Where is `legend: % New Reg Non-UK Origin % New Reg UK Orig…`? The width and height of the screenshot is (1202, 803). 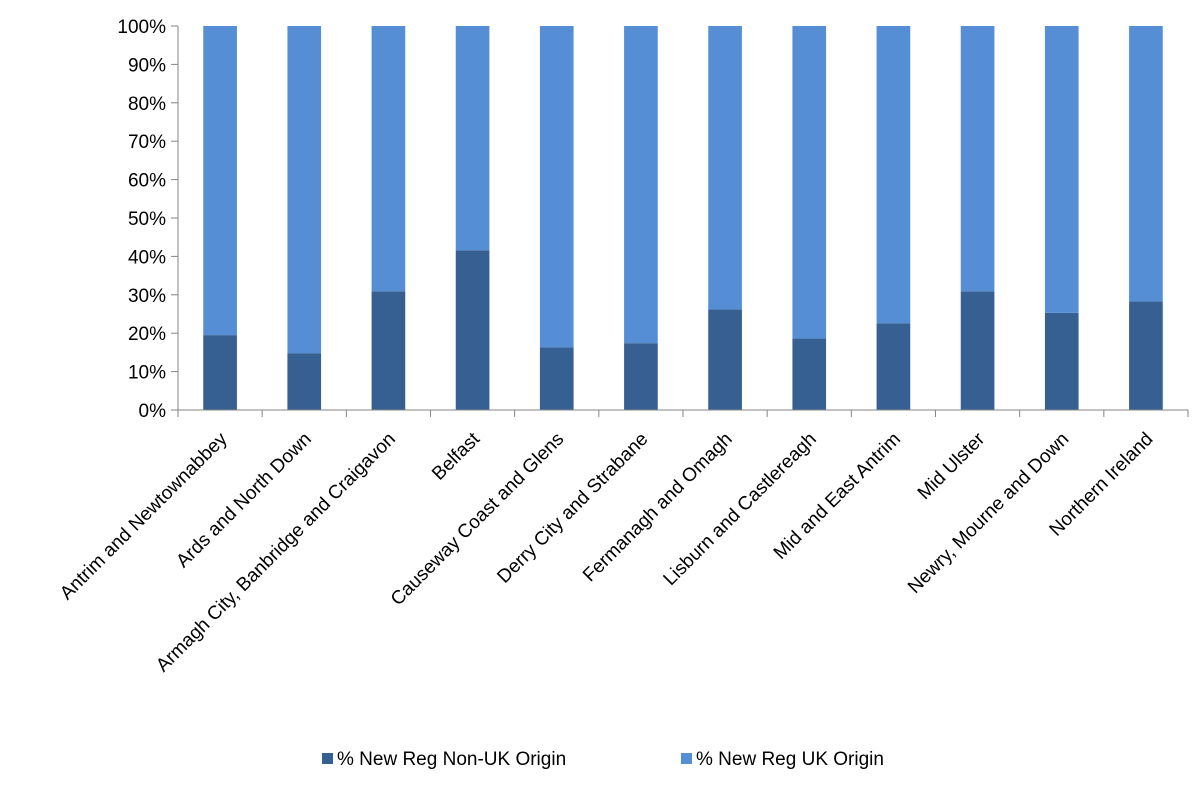
legend: % New Reg Non-UK Origin % New Reg UK Orig… is located at coordinates (603, 759).